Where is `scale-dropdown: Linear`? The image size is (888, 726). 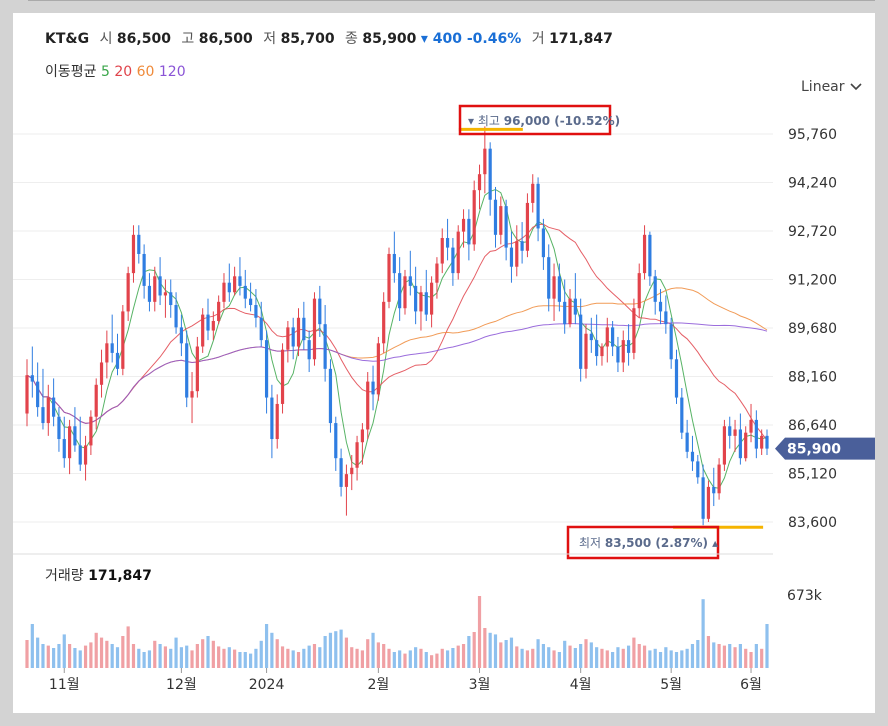
scale-dropdown: Linear is located at coordinates (832, 87).